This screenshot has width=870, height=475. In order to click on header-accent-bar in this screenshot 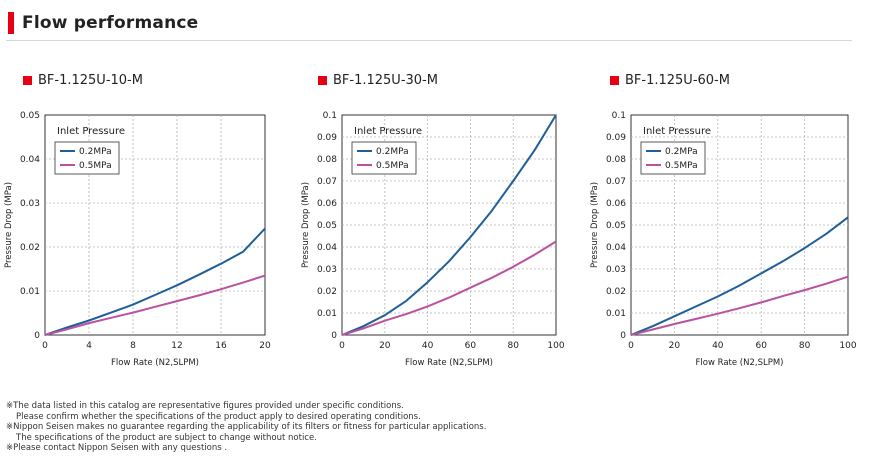, I will do `click(11, 23)`.